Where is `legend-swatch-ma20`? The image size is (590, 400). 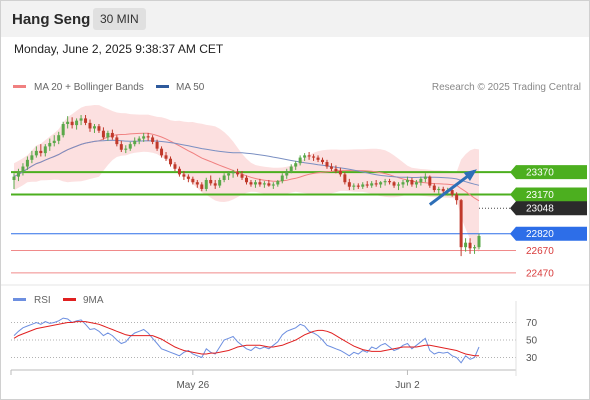 legend-swatch-ma20 is located at coordinates (19, 86).